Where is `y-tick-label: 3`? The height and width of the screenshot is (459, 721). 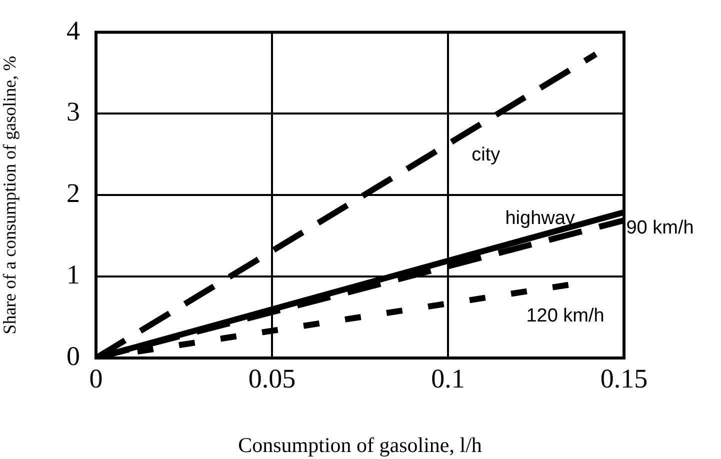
y-tick-label: 3 is located at coordinates (73, 111).